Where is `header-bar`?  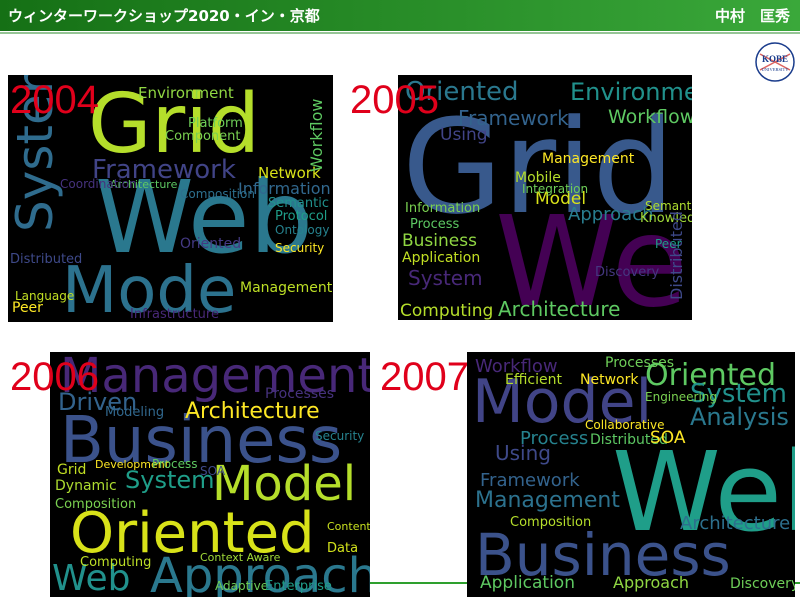
header-bar is located at coordinates (400, 15).